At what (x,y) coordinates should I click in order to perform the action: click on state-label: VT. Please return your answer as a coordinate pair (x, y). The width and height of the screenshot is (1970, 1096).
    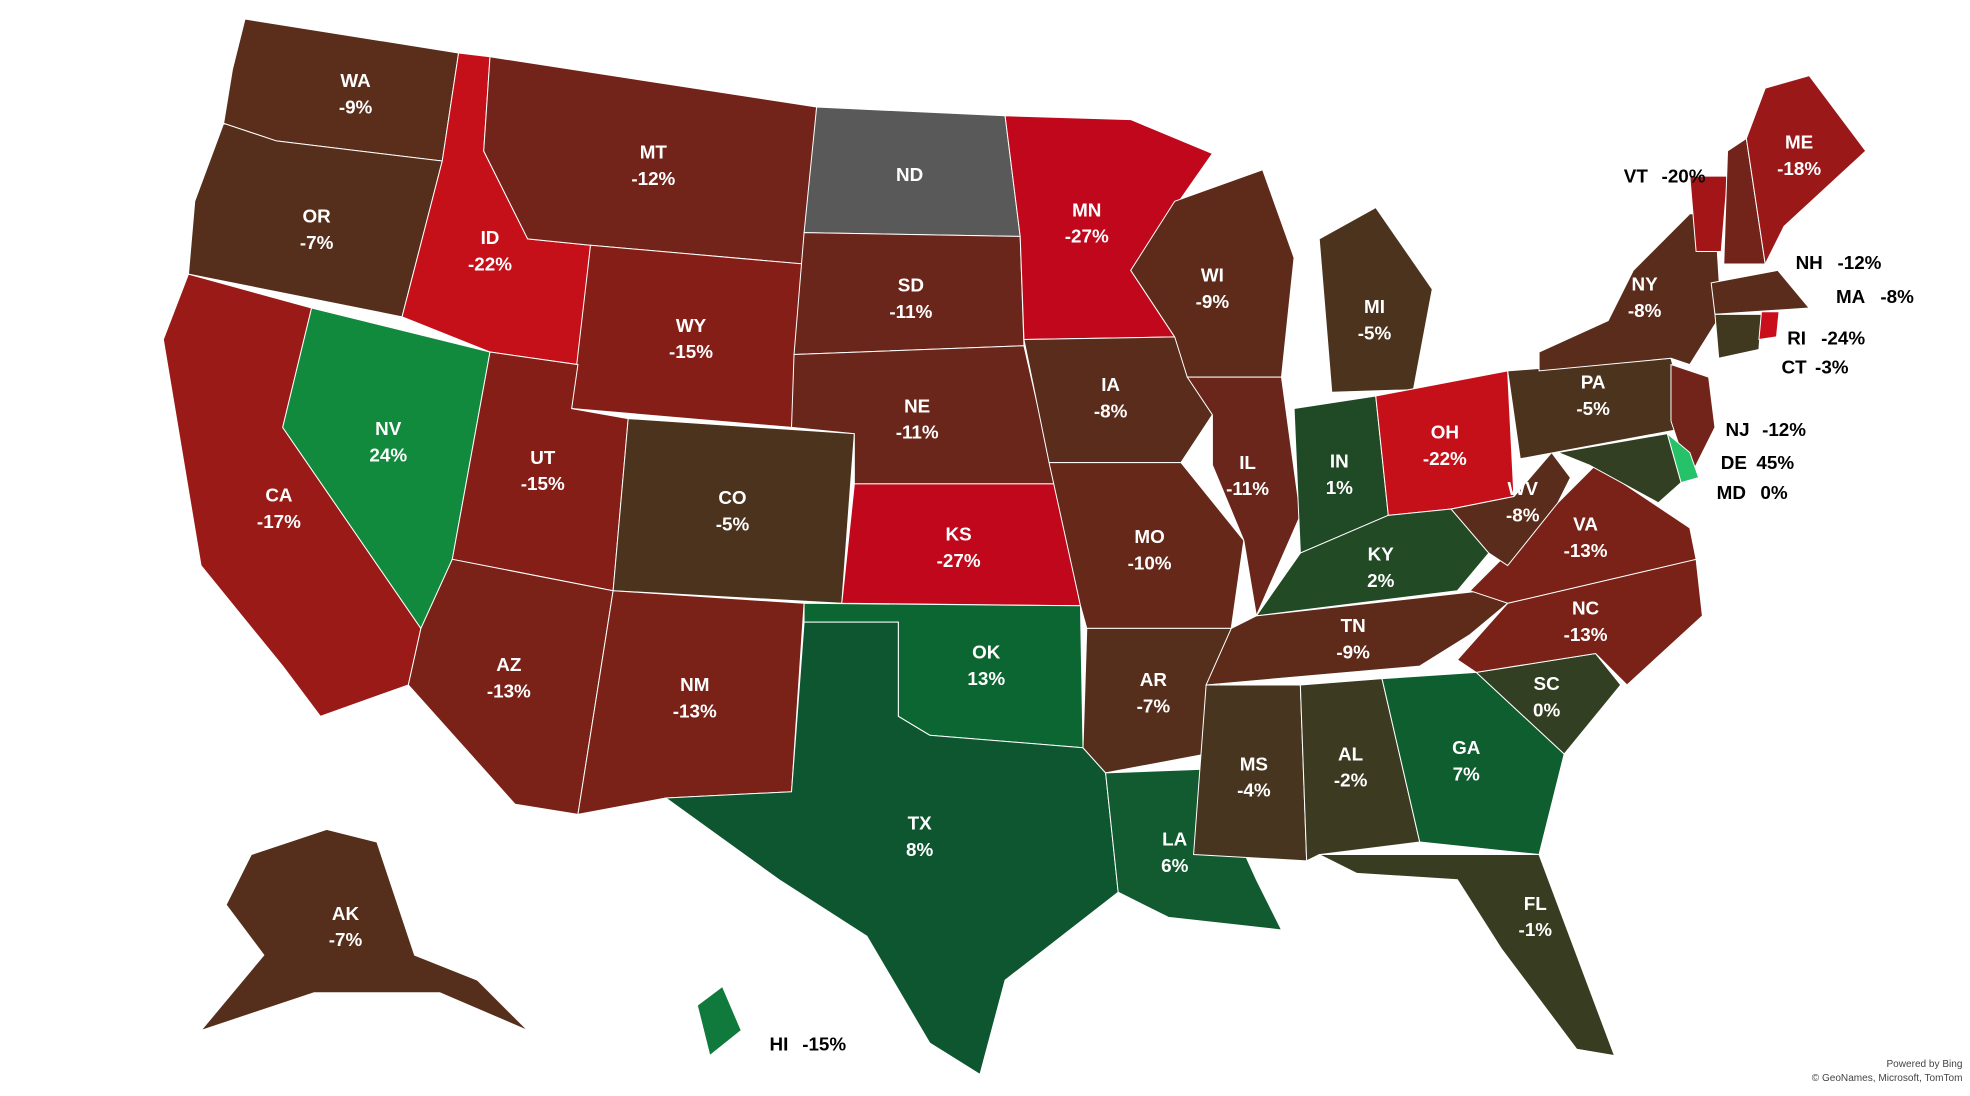
    Looking at the image, I should click on (1636, 175).